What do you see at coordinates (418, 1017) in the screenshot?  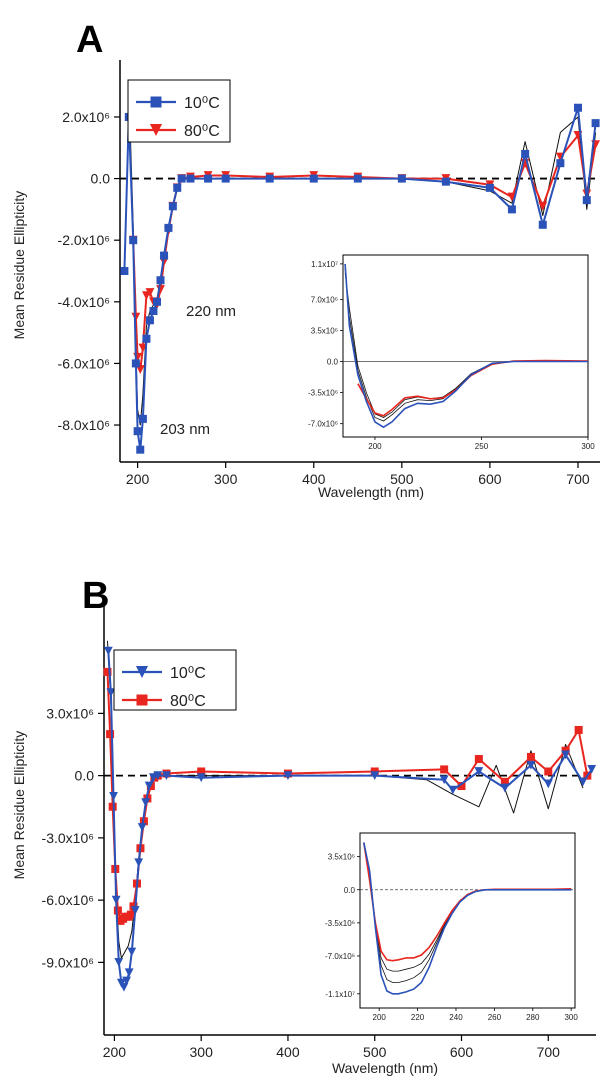 I see `inset-x-tick-label: 220` at bounding box center [418, 1017].